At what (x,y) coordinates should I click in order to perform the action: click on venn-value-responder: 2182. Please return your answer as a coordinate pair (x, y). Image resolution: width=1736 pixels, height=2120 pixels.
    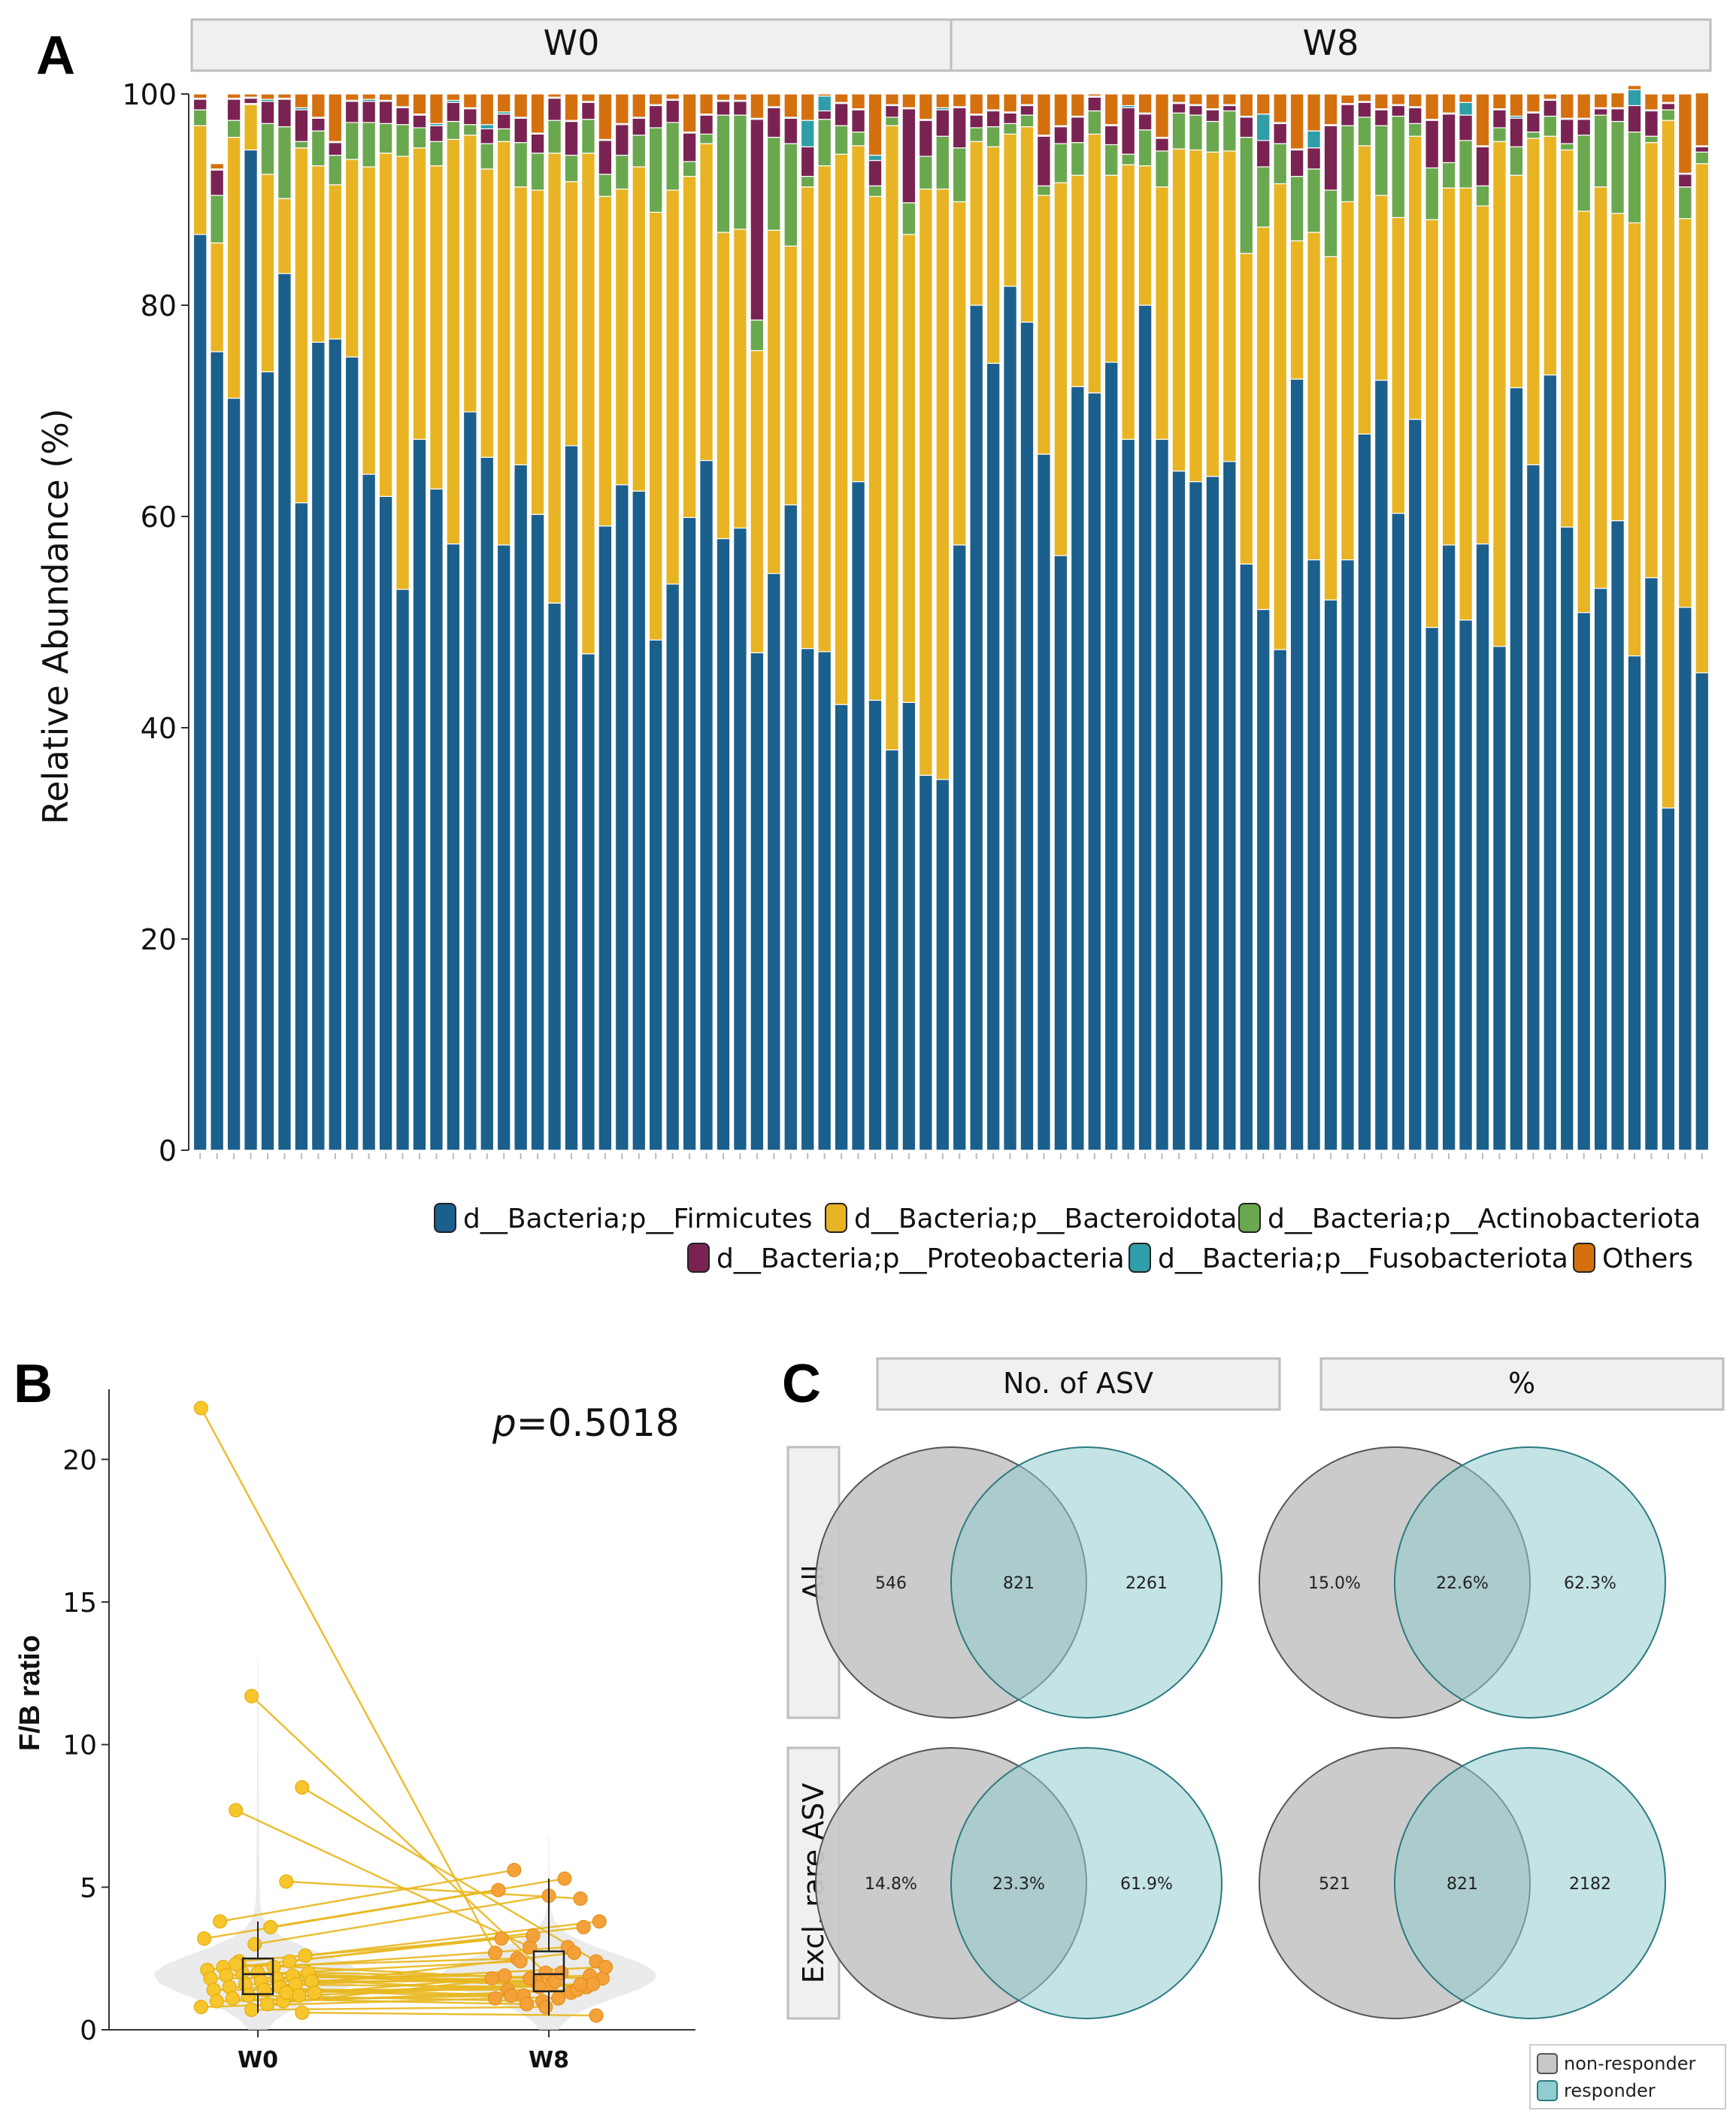
    Looking at the image, I should click on (1590, 1884).